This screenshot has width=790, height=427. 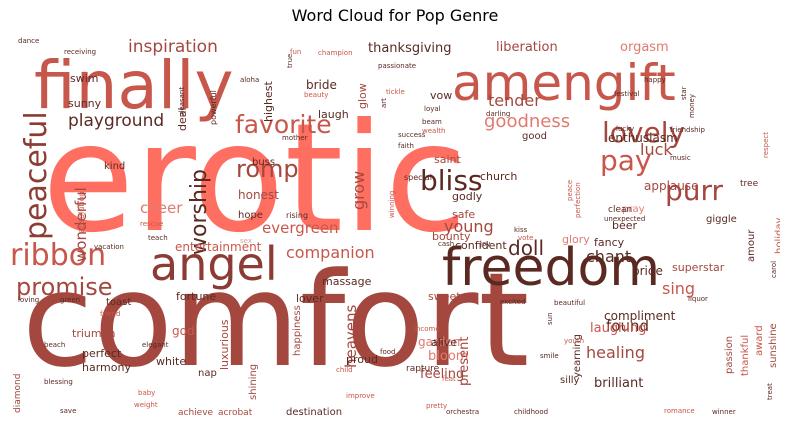 What do you see at coordinates (84, 78) in the screenshot?
I see `word-swim: swim` at bounding box center [84, 78].